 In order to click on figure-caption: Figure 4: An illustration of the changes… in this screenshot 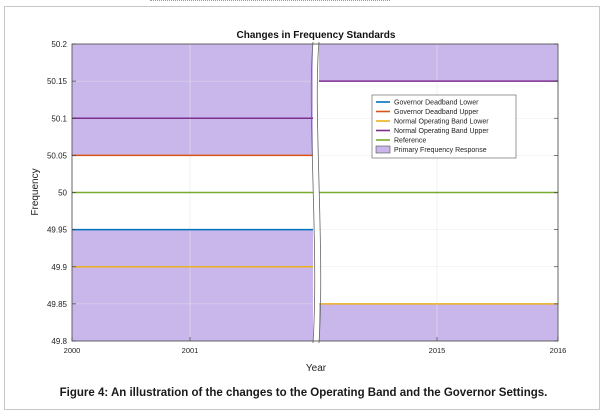, I will do `click(303, 393)`.